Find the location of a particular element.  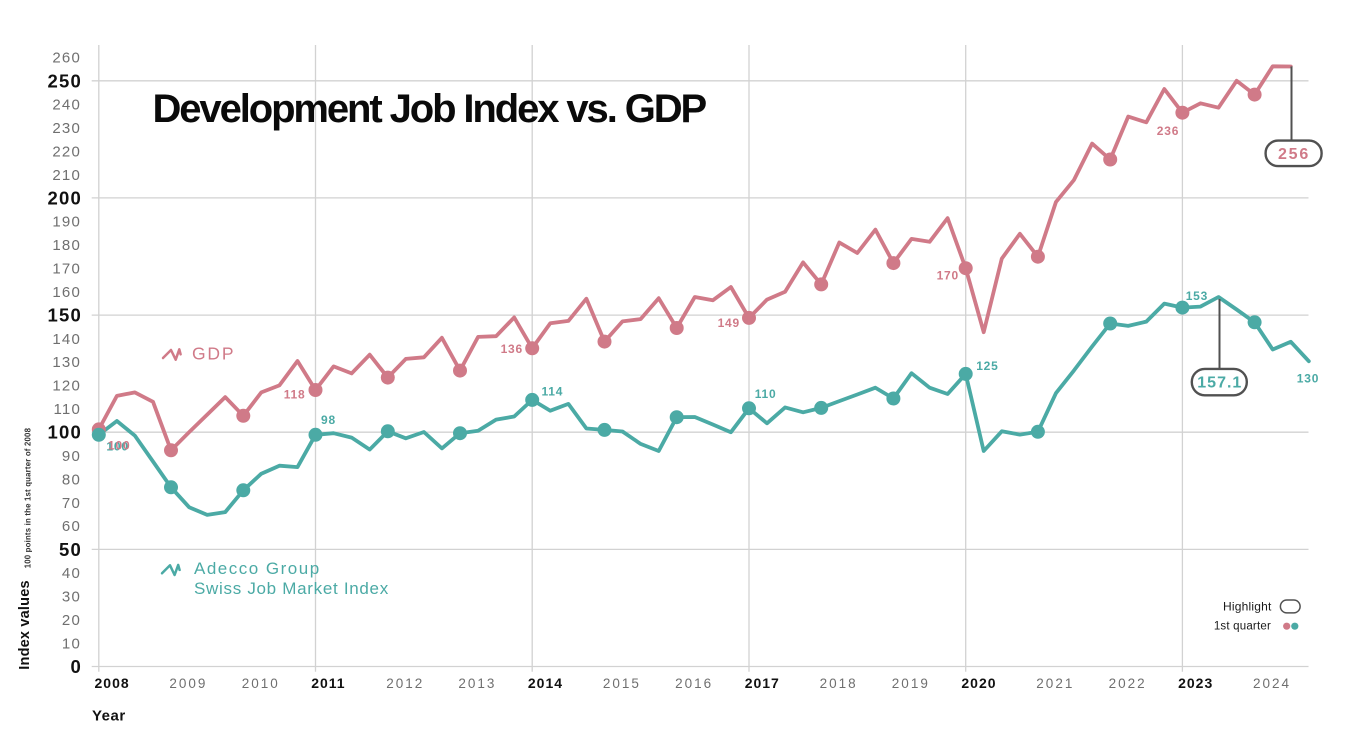

svg-text: 180 is located at coordinates (66, 245).